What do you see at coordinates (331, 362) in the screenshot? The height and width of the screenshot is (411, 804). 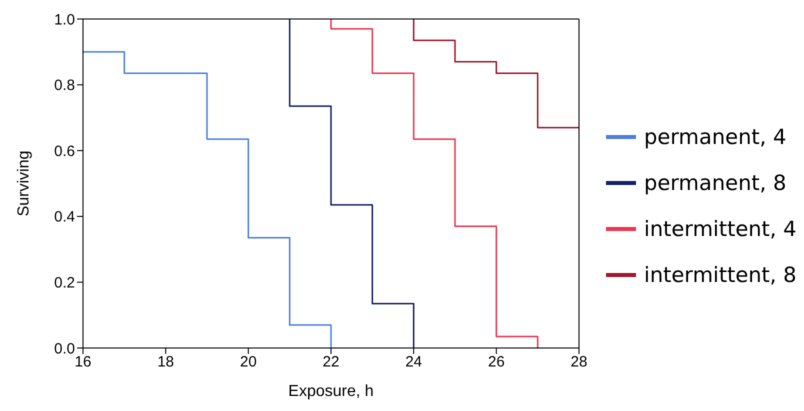 I see `x-tick-label: 22` at bounding box center [331, 362].